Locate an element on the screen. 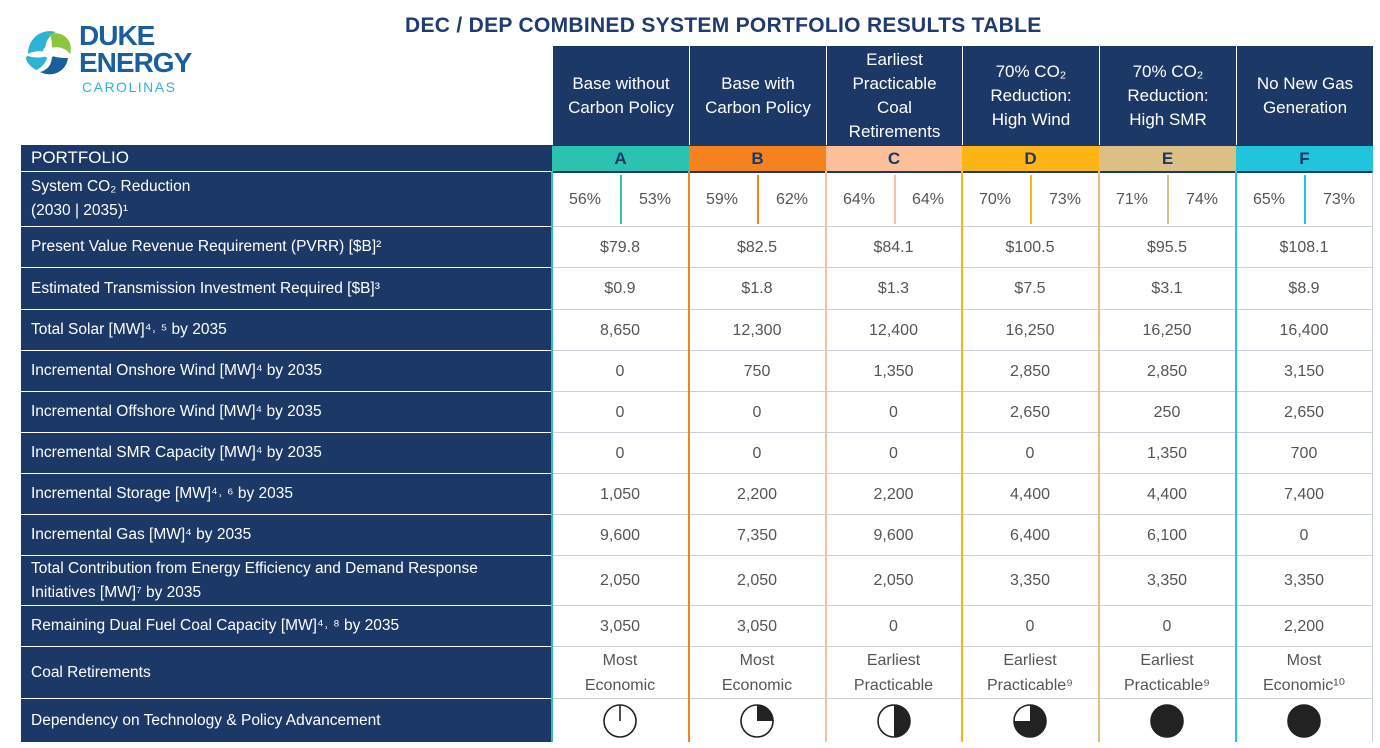 This screenshot has width=1380, height=748. table-cell-e: Earliest Practicable⁹ is located at coordinates (1167, 672).